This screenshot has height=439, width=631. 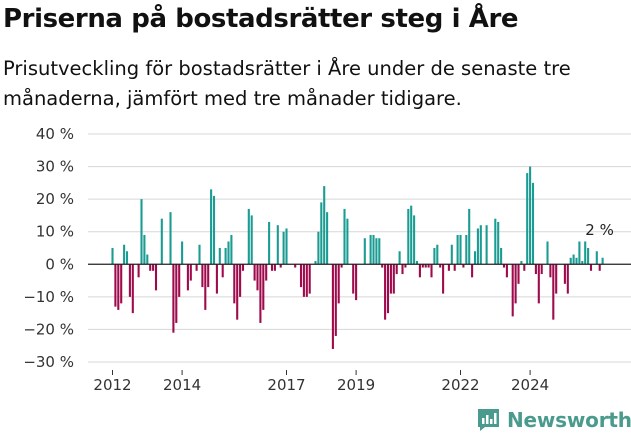 I want to click on newsworthy-logo: Newsworthy, so click(x=553, y=420).